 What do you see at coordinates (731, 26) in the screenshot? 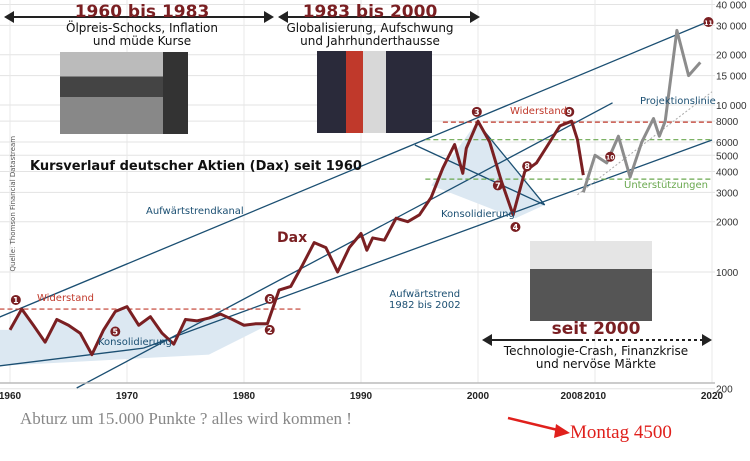
I see `y-tick-label: 30 000` at bounding box center [731, 26].